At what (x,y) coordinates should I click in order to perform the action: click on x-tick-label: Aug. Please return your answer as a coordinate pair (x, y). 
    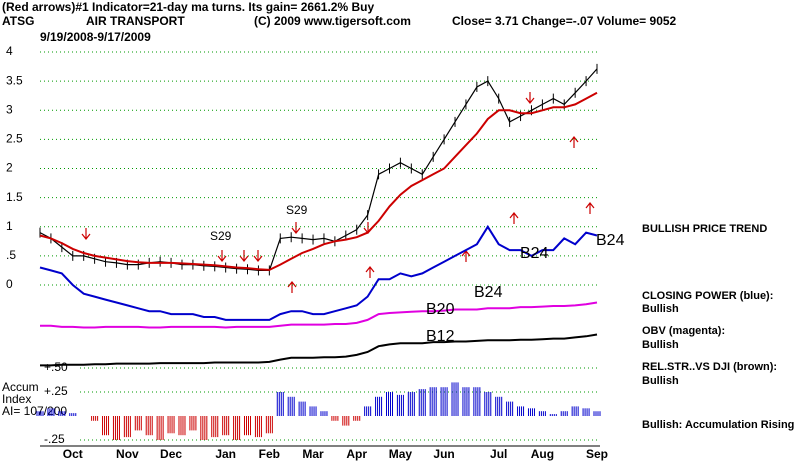
    Looking at the image, I should click on (542, 454).